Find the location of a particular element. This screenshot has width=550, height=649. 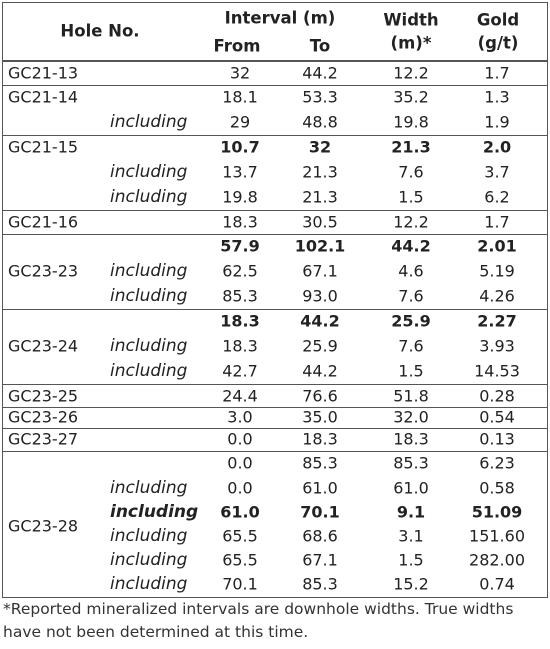

cell-gold: 4.26 is located at coordinates (497, 296).